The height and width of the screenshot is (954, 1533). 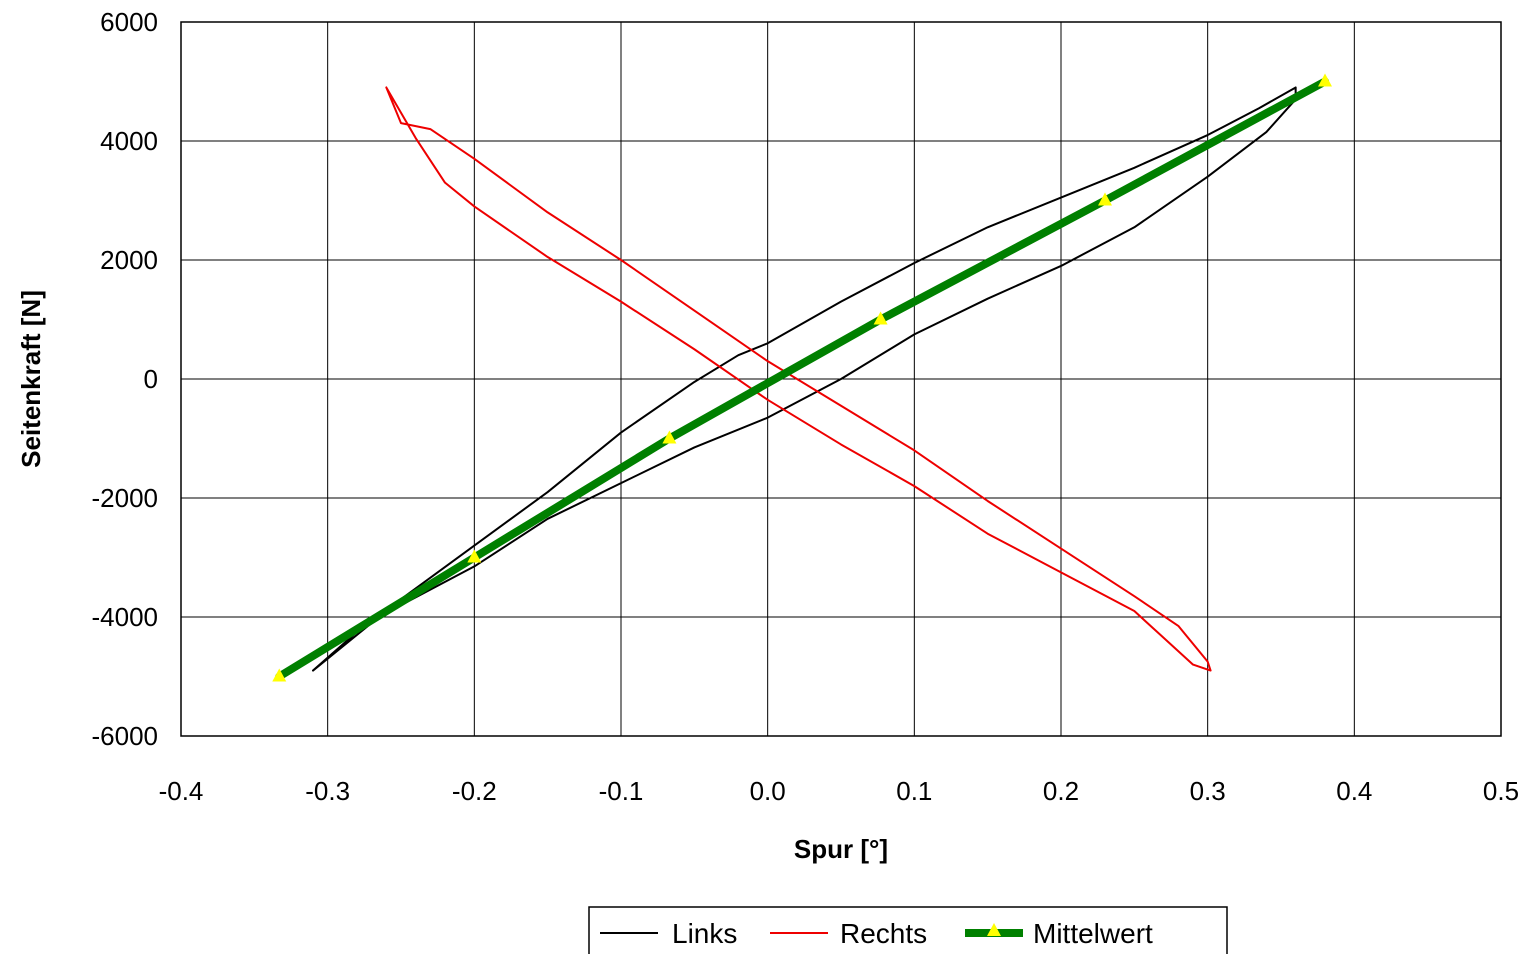 I want to click on y-tick-label: -6000, so click(x=125, y=736).